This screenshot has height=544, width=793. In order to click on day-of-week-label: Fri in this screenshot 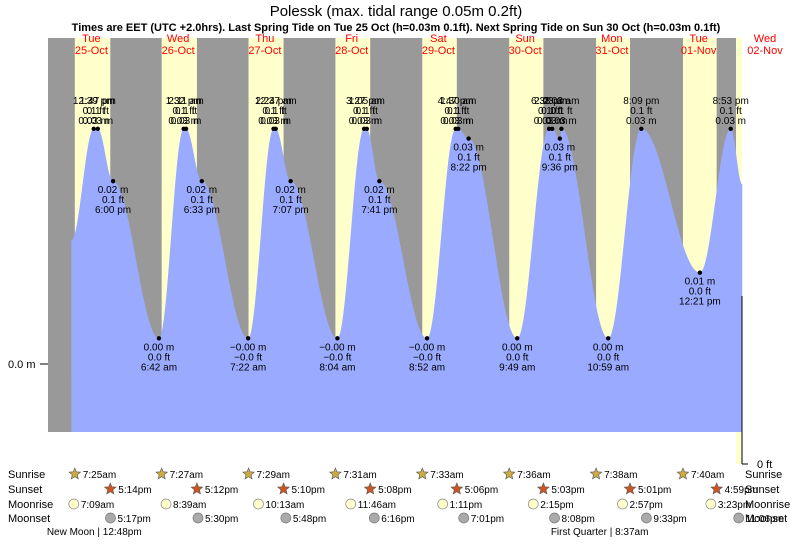, I will do `click(351, 39)`.